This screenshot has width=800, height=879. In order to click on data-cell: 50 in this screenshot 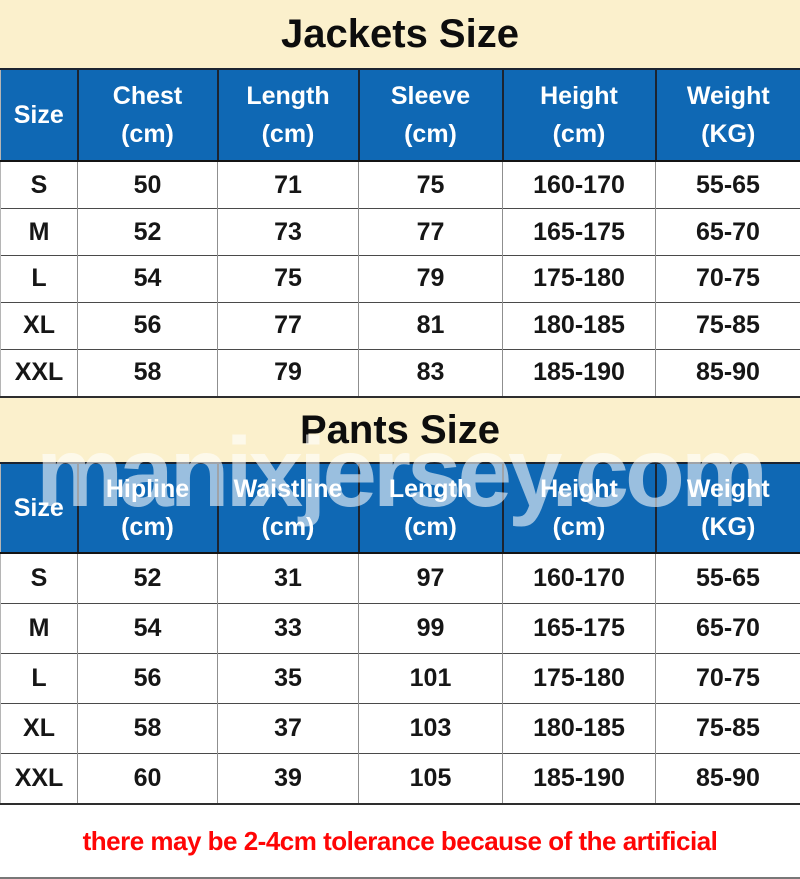, I will do `click(147, 184)`.